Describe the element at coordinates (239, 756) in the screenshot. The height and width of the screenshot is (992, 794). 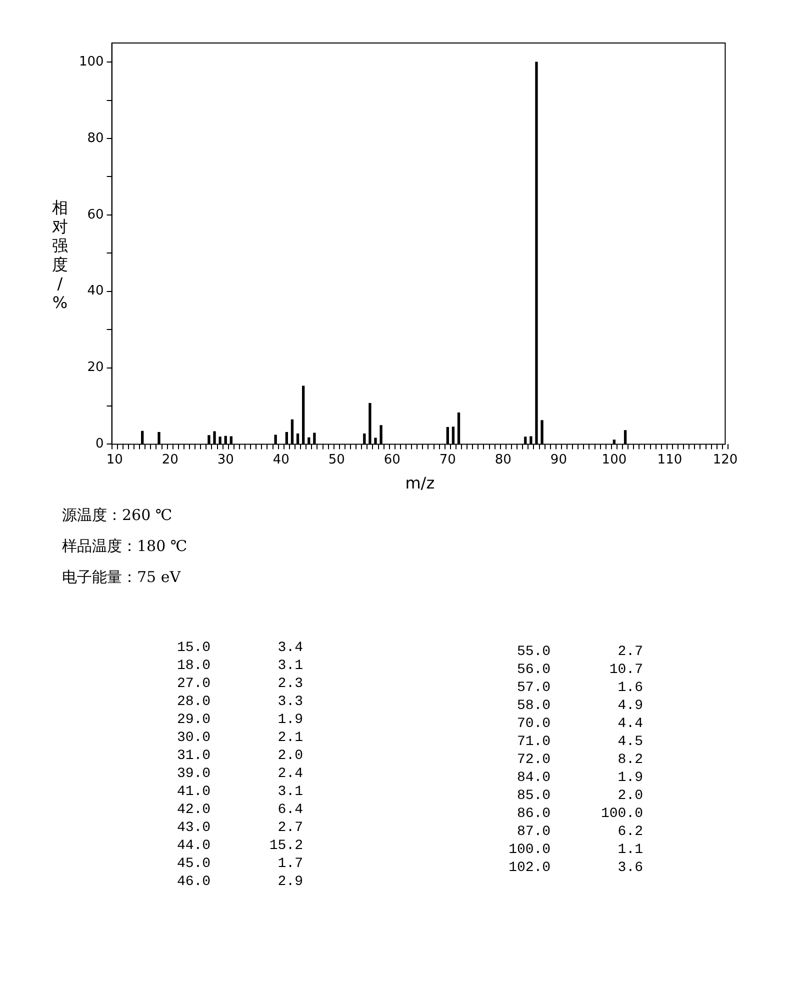
I see `text: 31.0 2.0` at that location.